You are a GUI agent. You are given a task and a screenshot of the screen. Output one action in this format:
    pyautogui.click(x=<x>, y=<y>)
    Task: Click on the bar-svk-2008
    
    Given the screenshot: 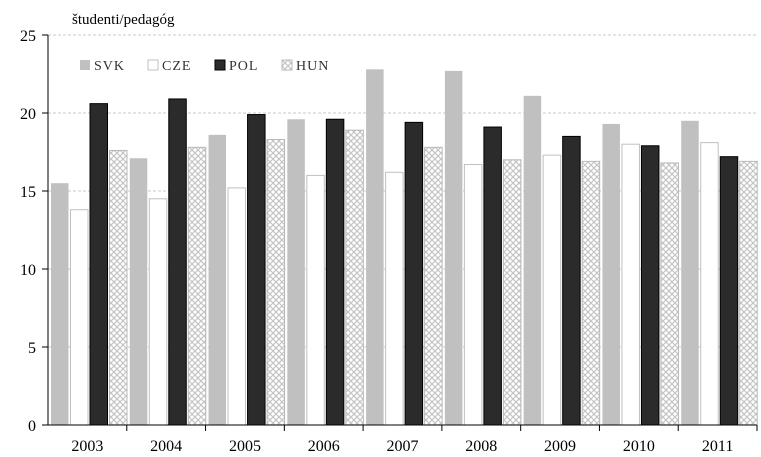 What is the action you would take?
    pyautogui.click(x=454, y=248)
    